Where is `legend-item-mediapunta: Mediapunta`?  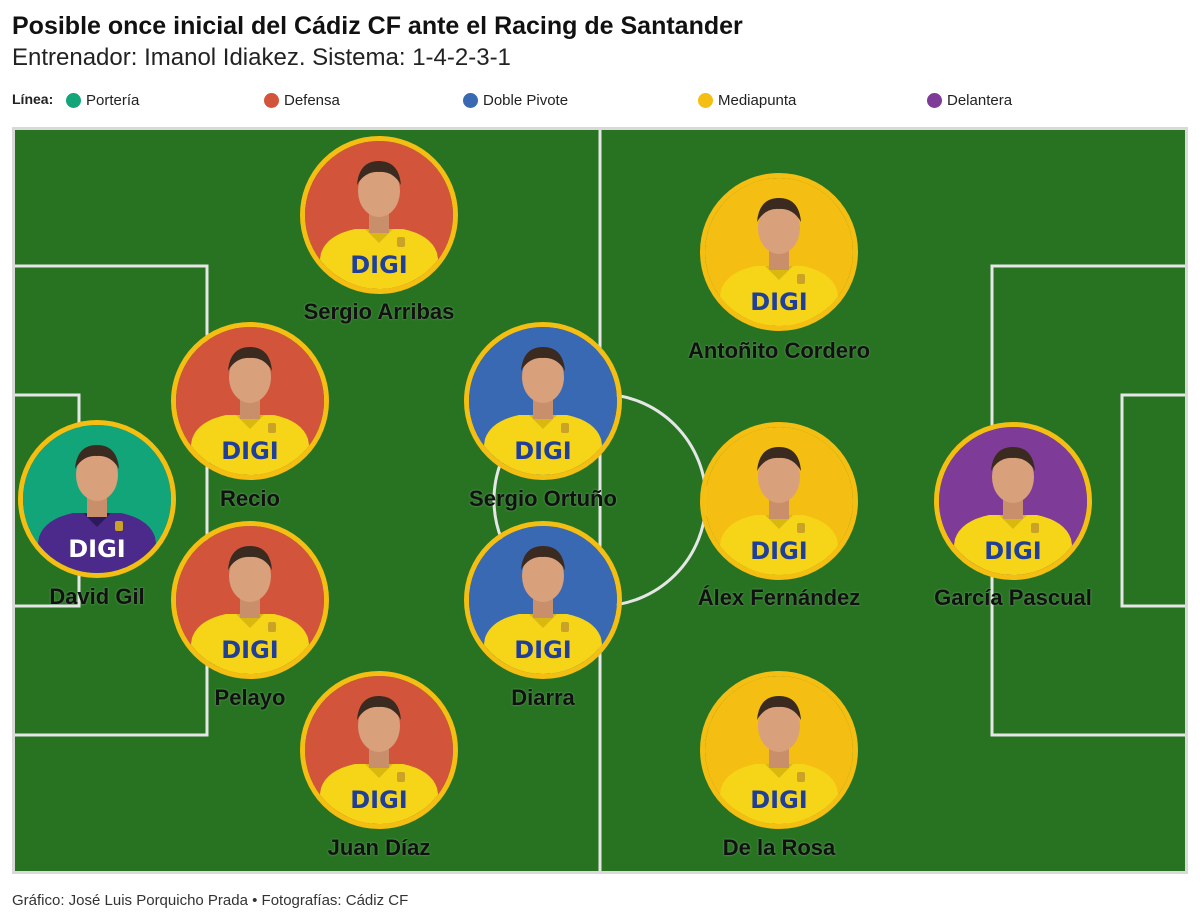
legend-item-mediapunta: Mediapunta is located at coordinates (747, 100).